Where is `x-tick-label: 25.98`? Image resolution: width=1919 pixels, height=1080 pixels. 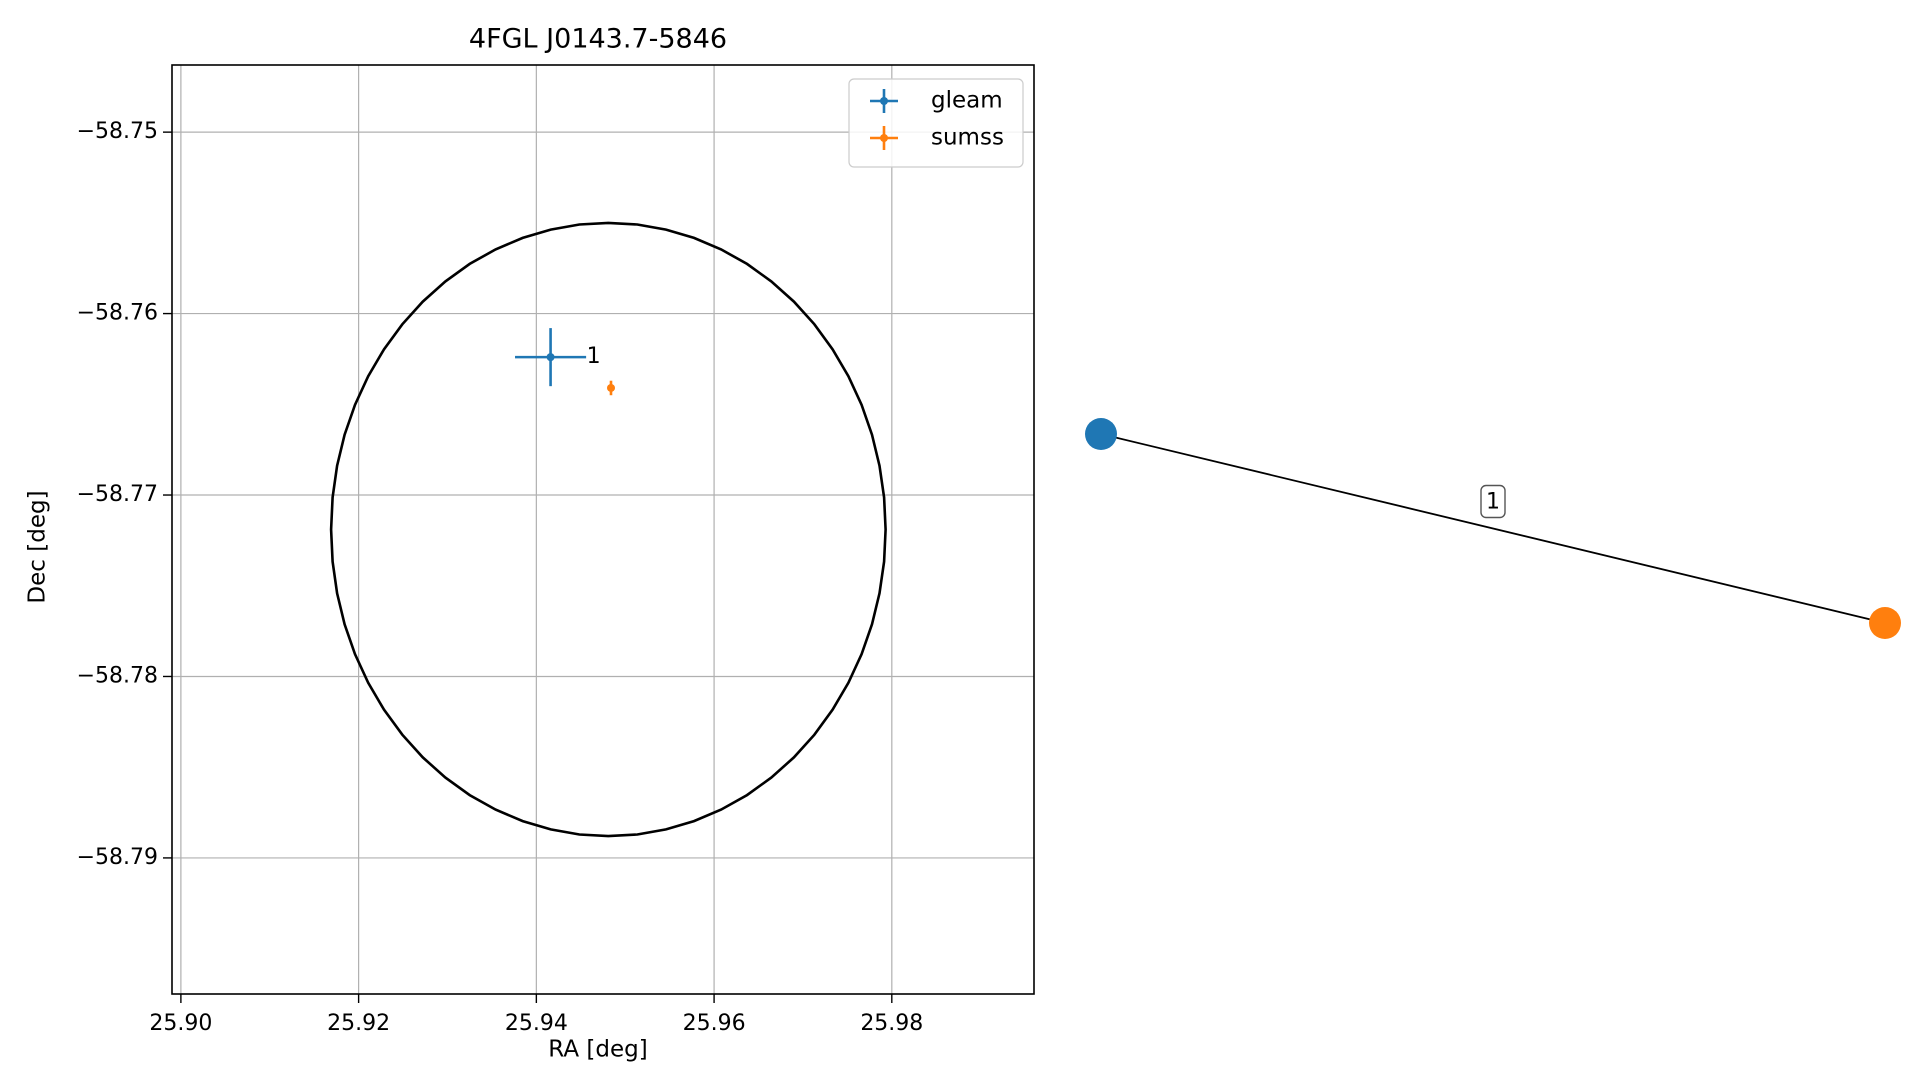
x-tick-label: 25.98 is located at coordinates (891, 1023).